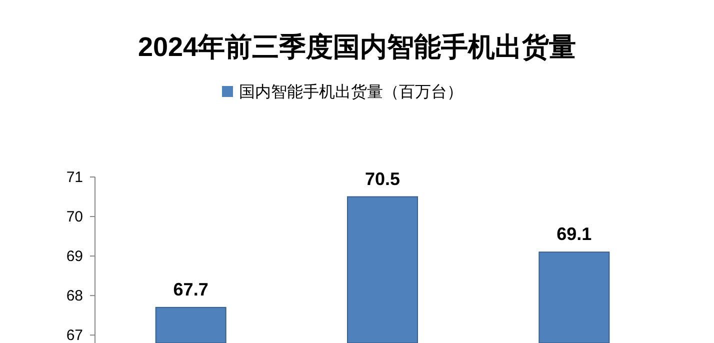 The image size is (714, 343). I want to click on y-tick-label: 70, so click(74, 217).